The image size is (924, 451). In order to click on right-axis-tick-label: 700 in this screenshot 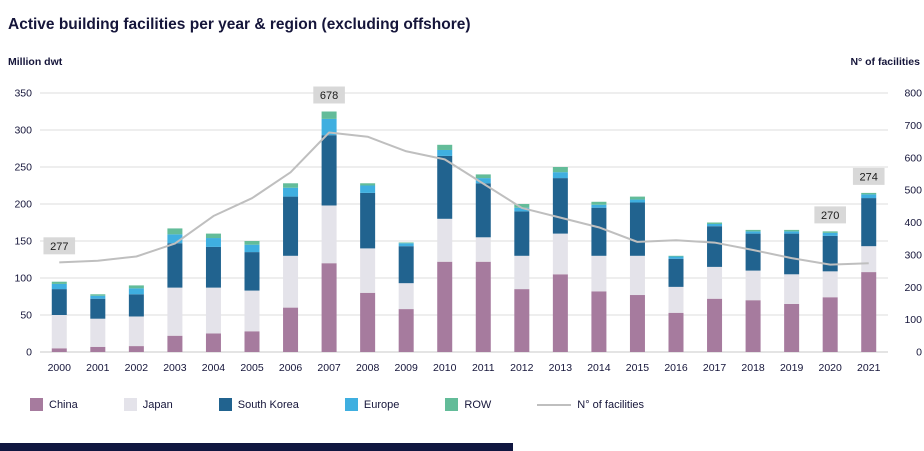, I will do `click(913, 126)`.